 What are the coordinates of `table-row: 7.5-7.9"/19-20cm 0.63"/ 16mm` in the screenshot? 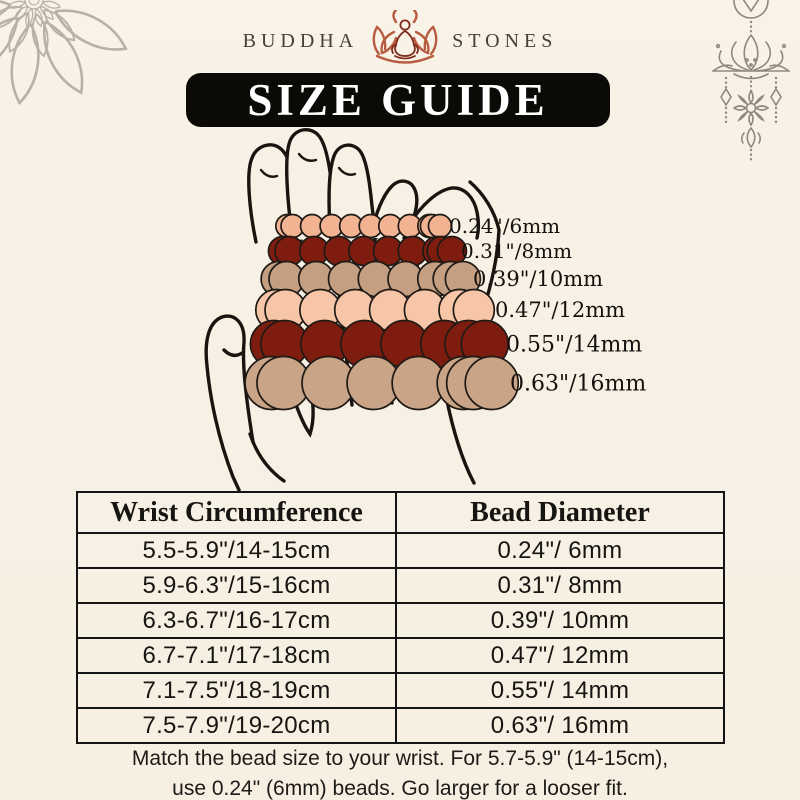 It's located at (401, 725).